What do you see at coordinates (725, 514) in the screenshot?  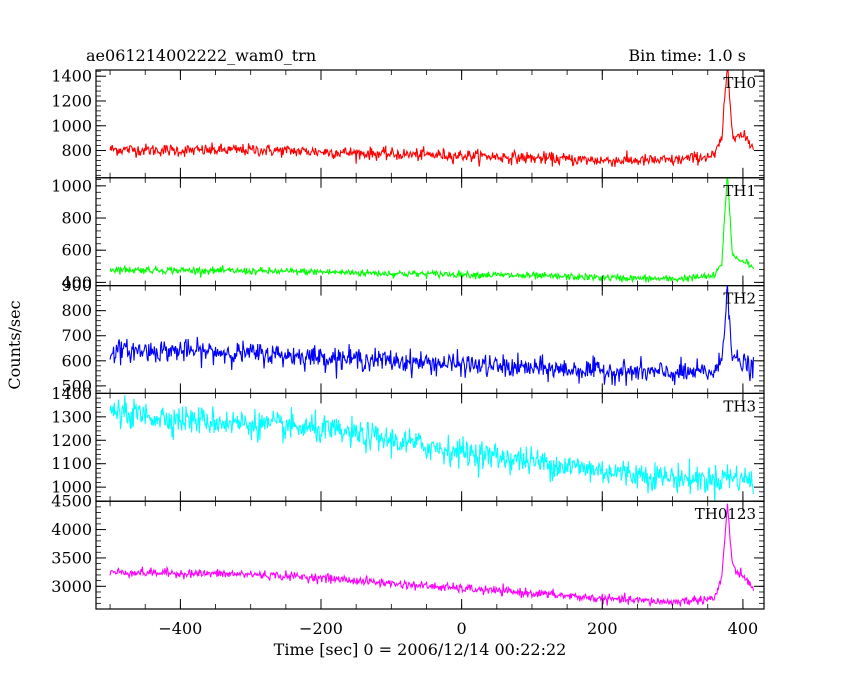 I see `panel-label-th0123: TH0123` at bounding box center [725, 514].